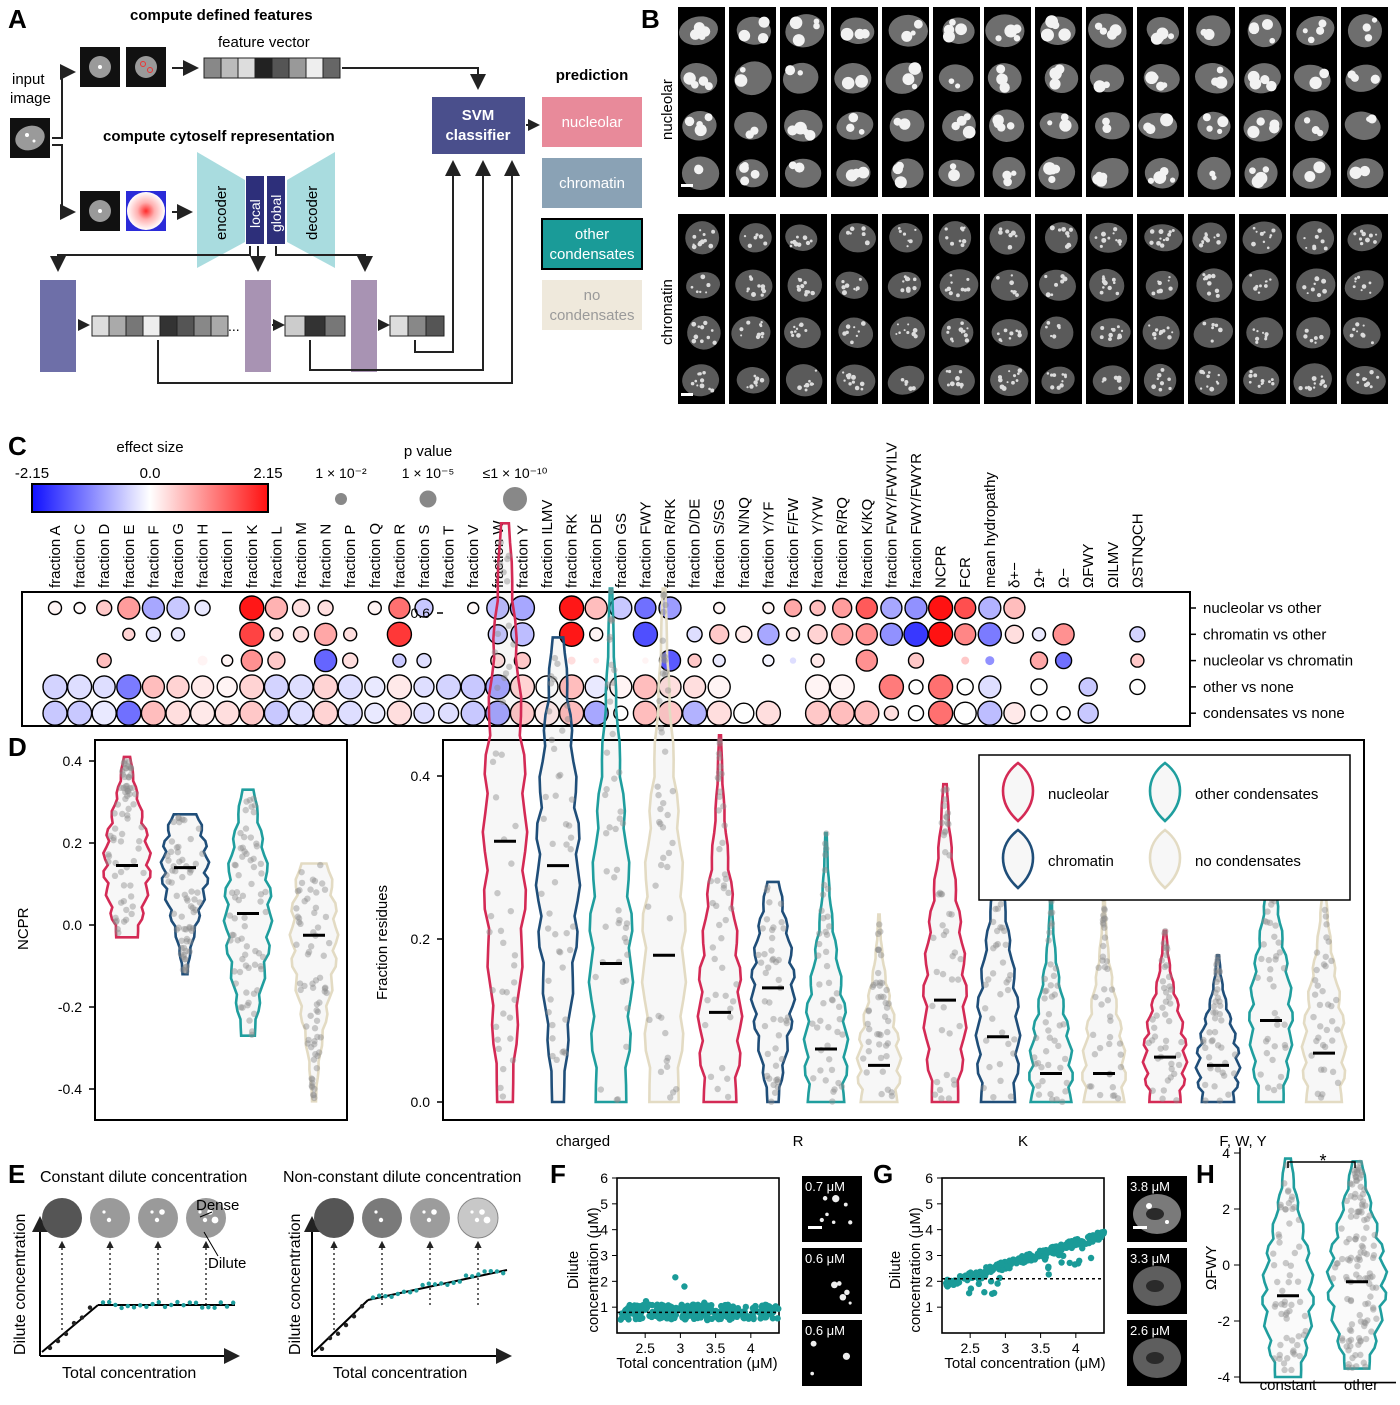  I want to click on legend-violin-icon, so click(1165, 859).